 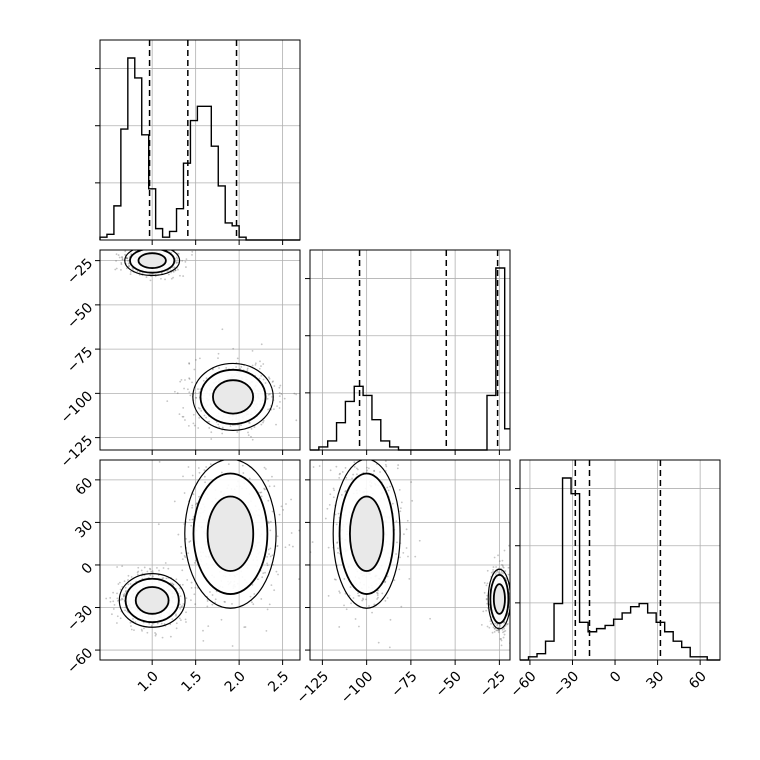 I want to click on x-tick-label: 0, so click(x=616, y=677).